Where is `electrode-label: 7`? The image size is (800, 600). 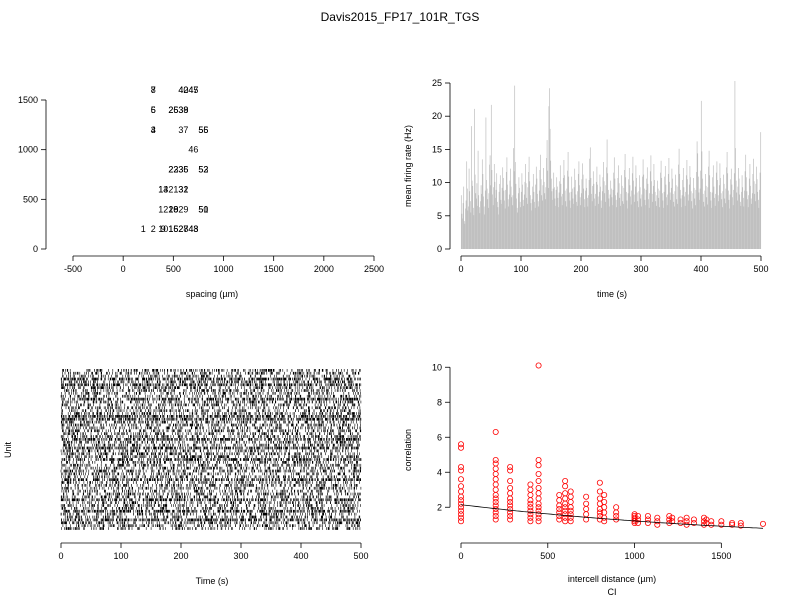 electrode-label: 7 is located at coordinates (153, 90).